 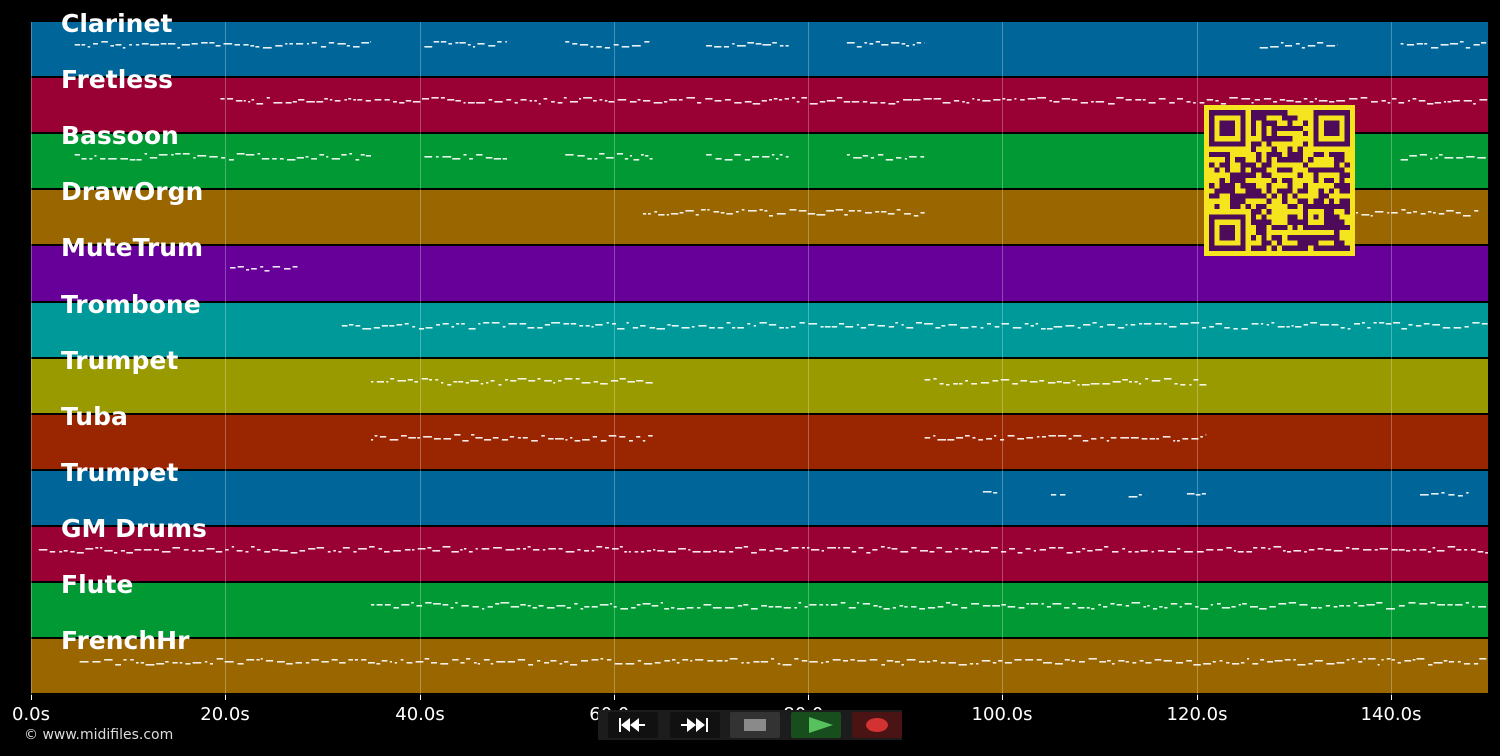 I want to click on track-label: MuteTrum, so click(x=132, y=247).